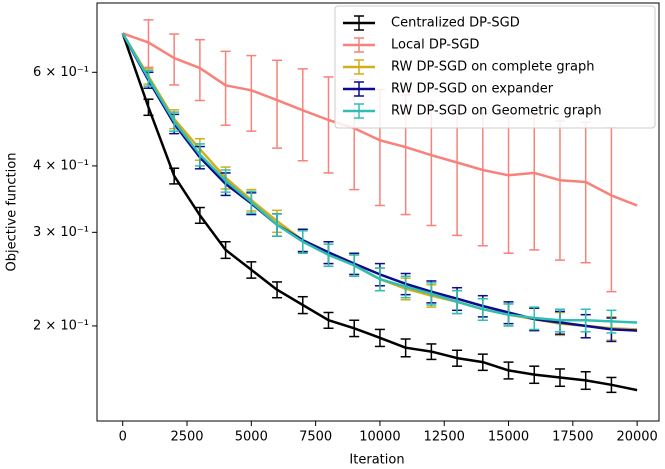 The width and height of the screenshot is (665, 469). Describe the element at coordinates (315, 437) in the screenshot. I see `x-tick-label: 7500` at that location.